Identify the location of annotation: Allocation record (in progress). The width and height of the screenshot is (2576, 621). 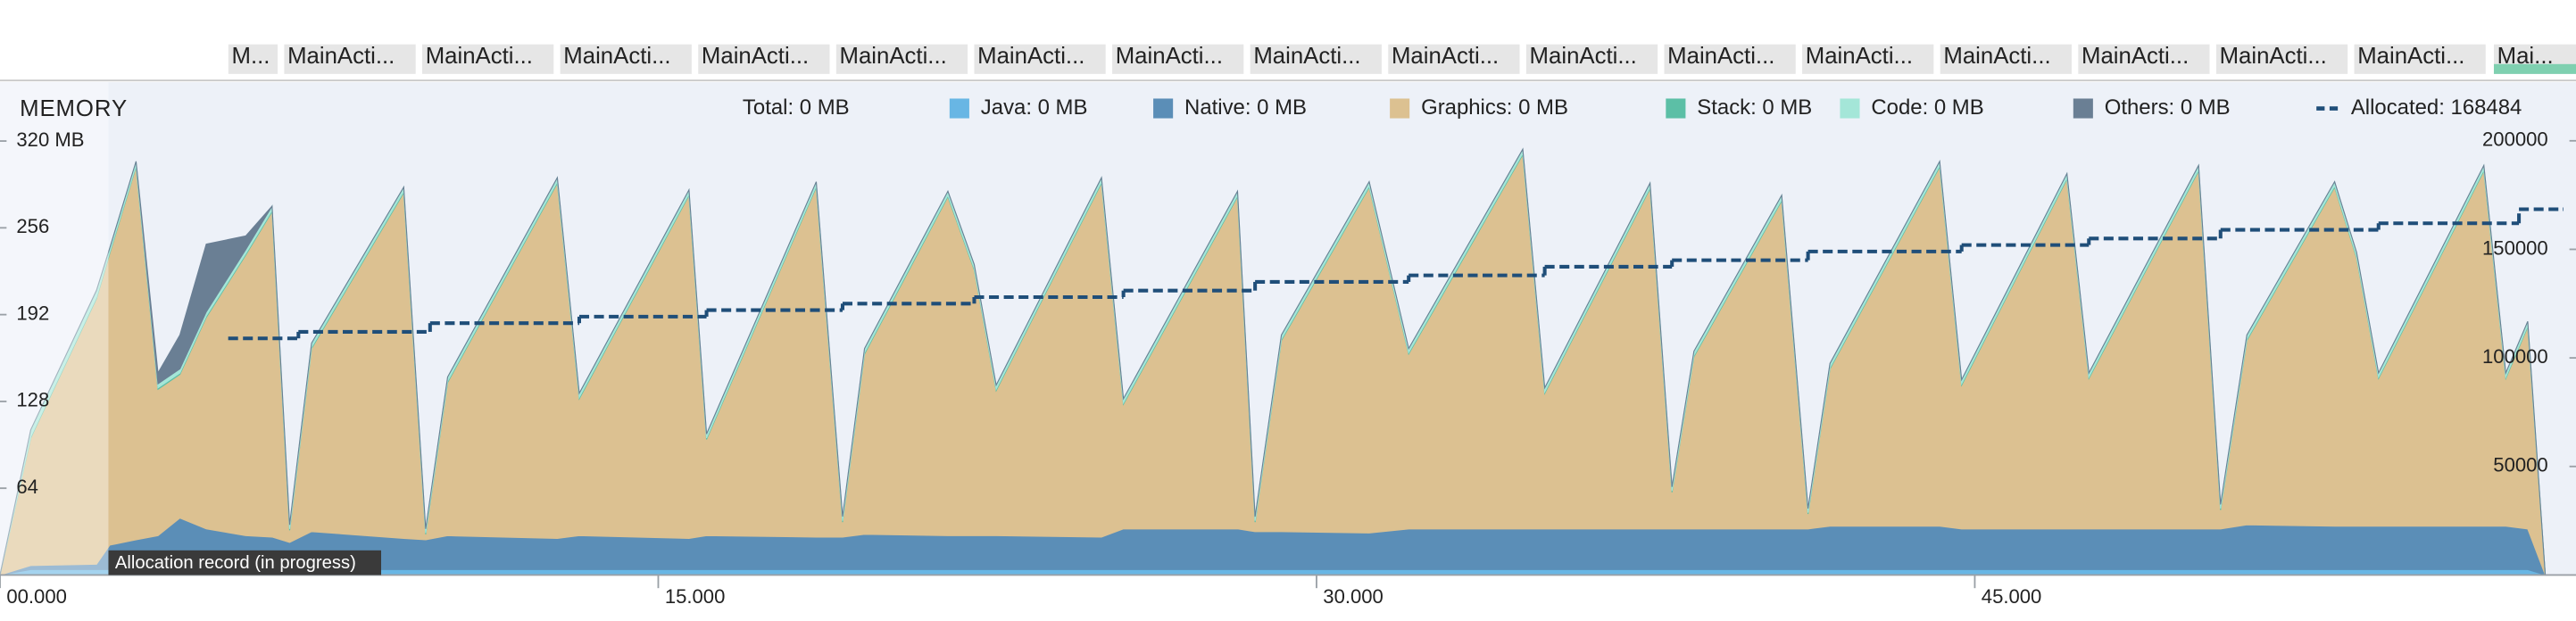
(236, 563).